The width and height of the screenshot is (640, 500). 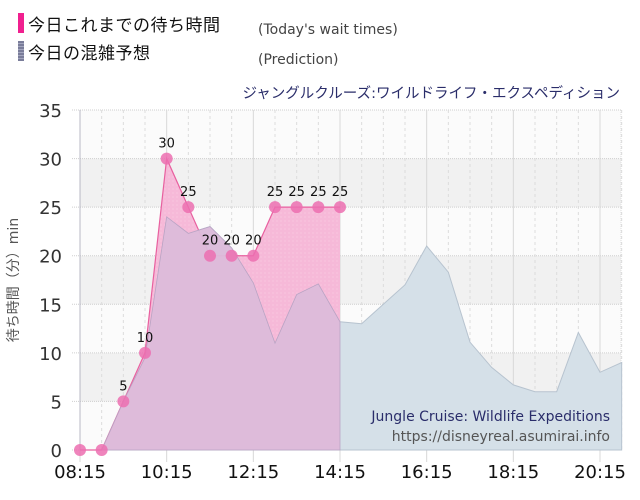 I want to click on svg-text: 10:15, so click(x=167, y=472).